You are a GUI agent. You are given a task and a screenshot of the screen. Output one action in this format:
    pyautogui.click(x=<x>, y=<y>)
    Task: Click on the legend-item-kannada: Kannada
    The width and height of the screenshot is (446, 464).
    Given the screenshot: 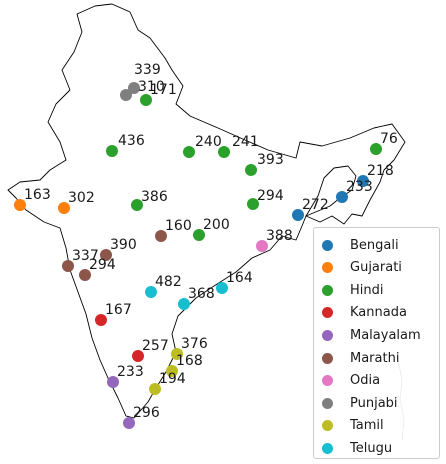 What is the action you would take?
    pyautogui.click(x=364, y=313)
    